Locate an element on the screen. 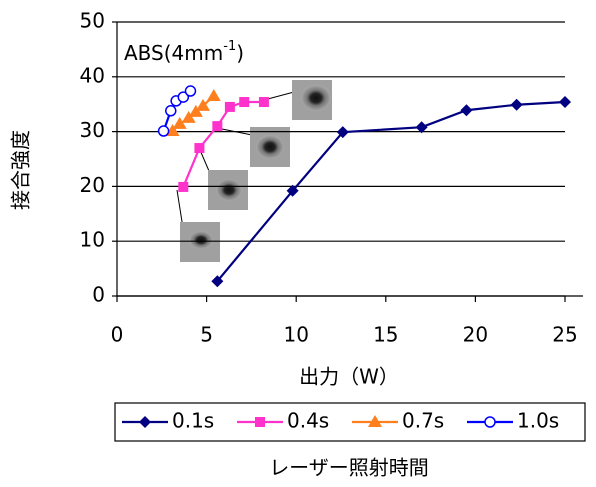 The width and height of the screenshot is (596, 487). annotation-superscript: -1 is located at coordinates (229, 46).